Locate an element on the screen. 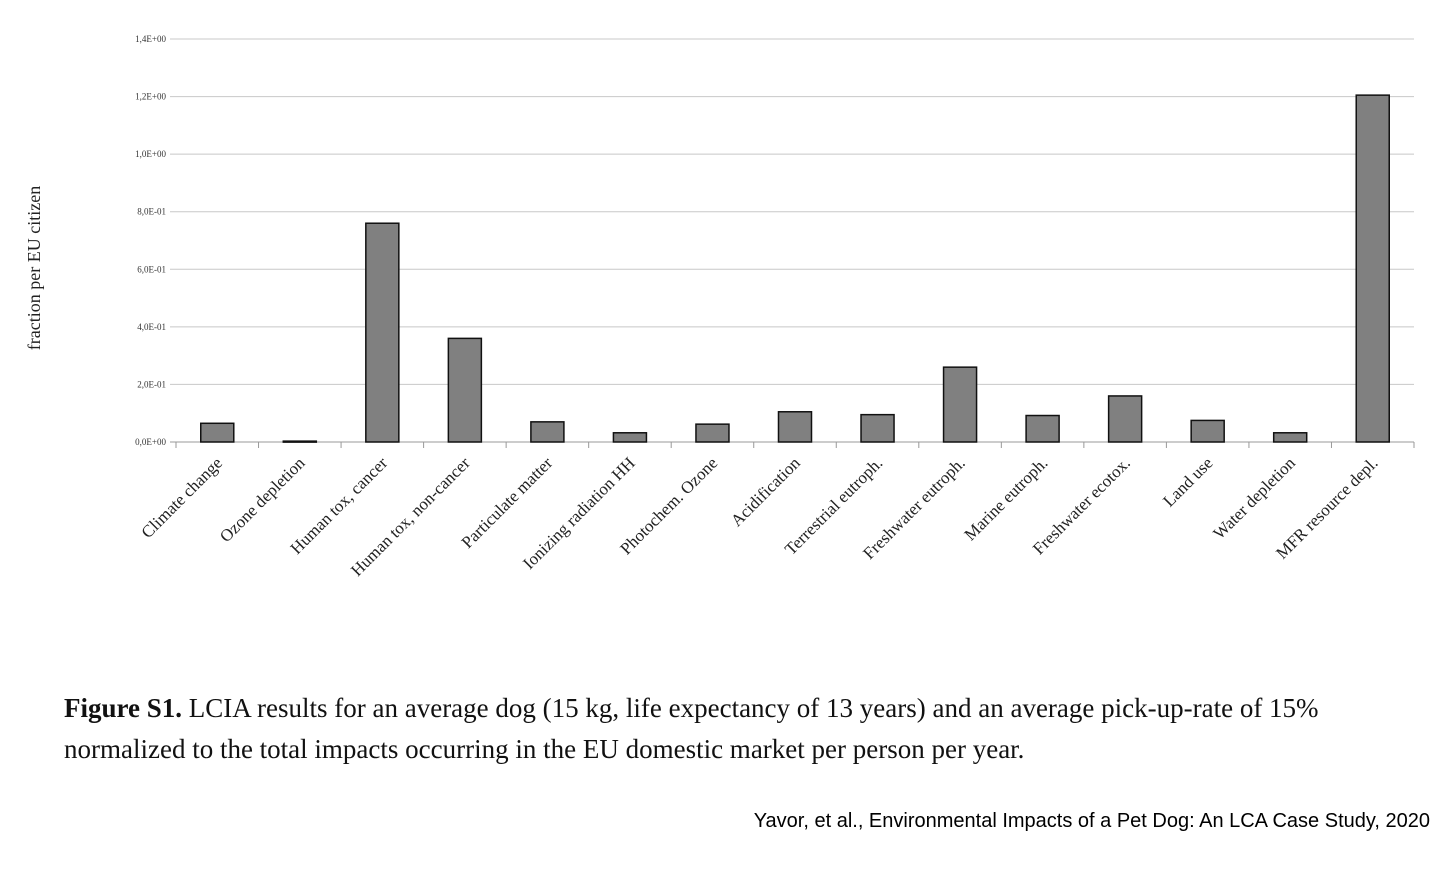  x-tick-label: Water depletion is located at coordinates (1254, 498).